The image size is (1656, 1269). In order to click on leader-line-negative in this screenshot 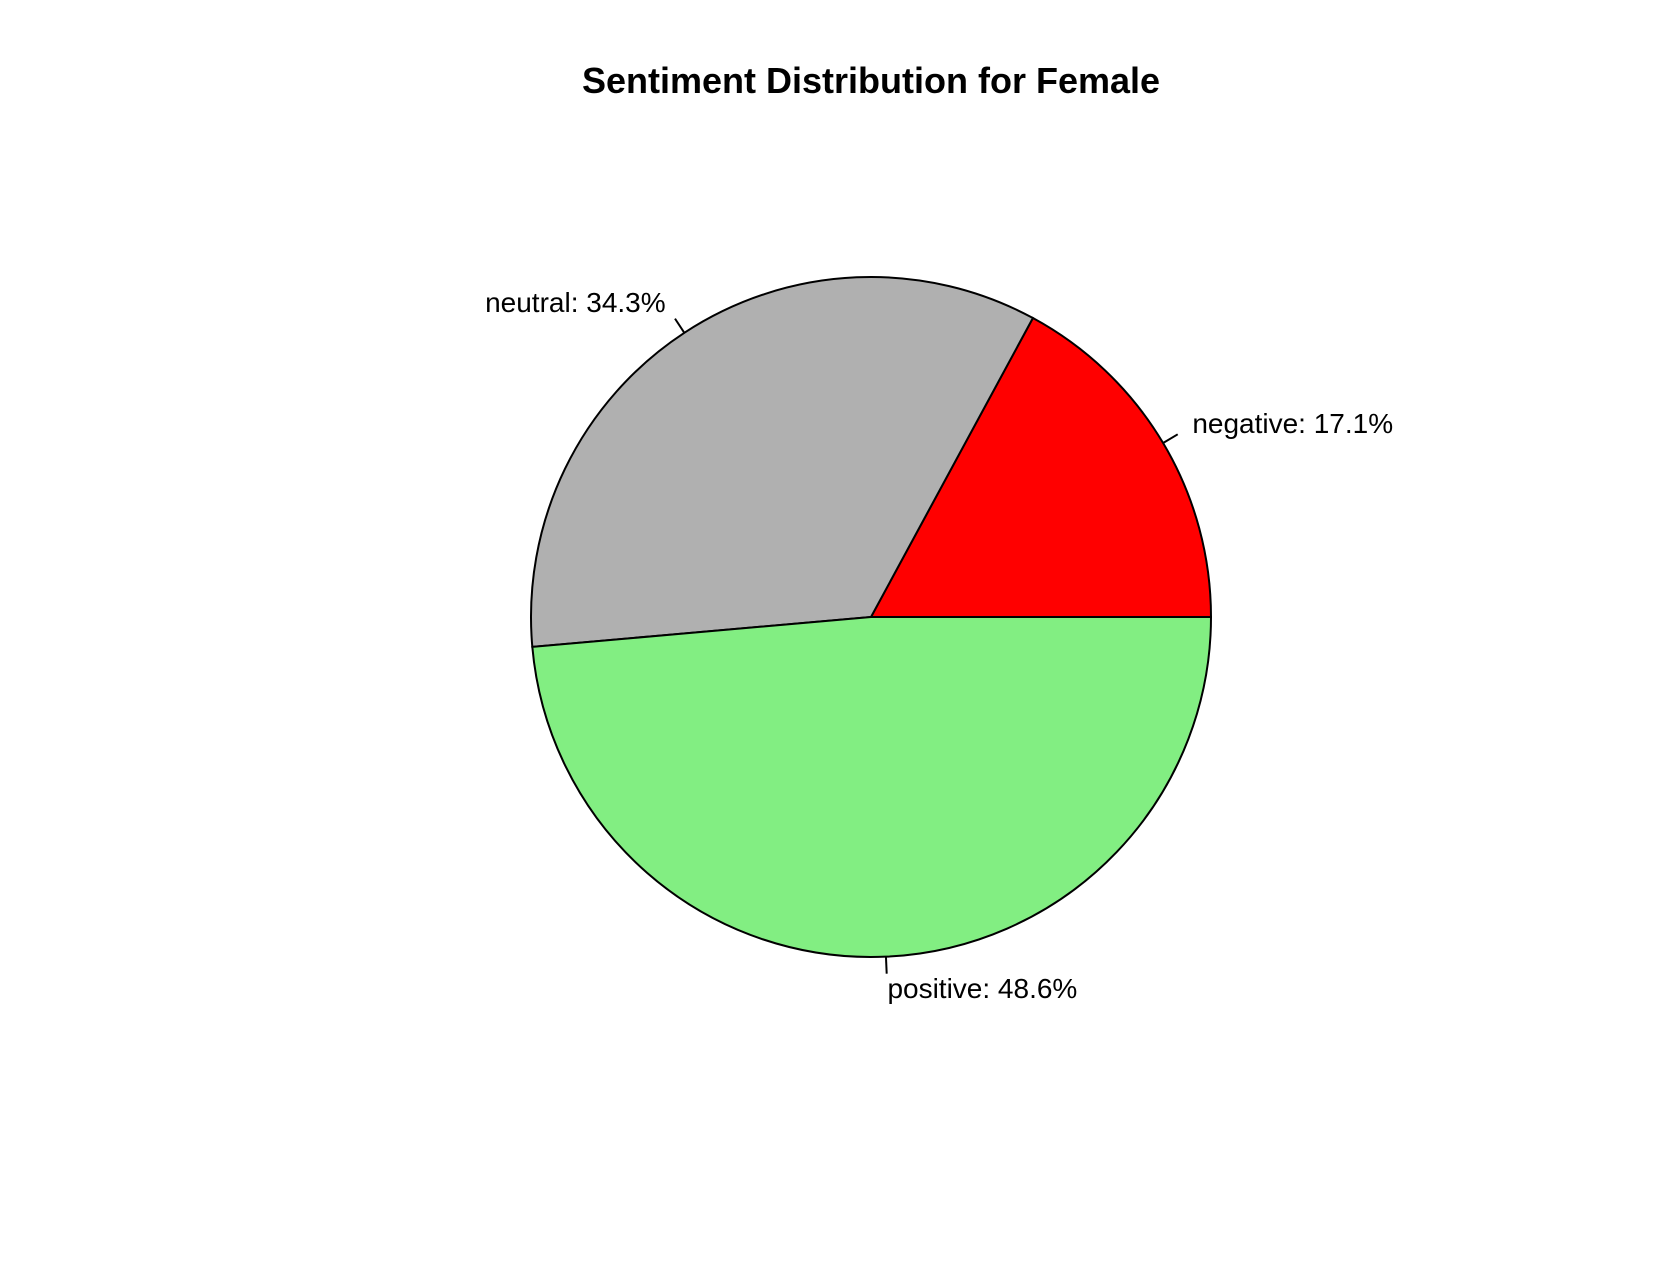, I will do `click(1170, 438)`.